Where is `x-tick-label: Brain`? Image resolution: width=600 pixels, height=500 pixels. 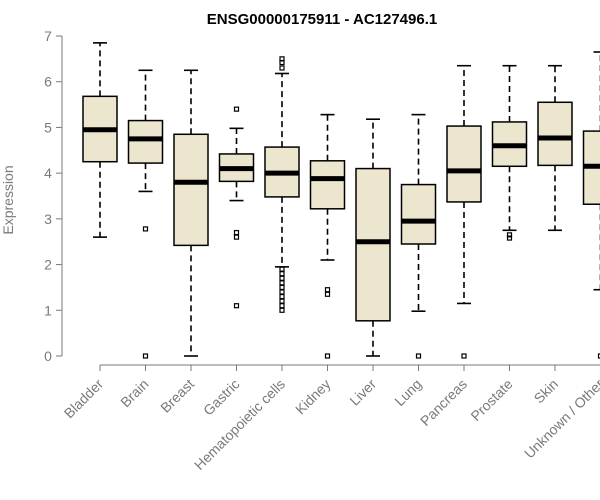 x-tick-label: Brain is located at coordinates (134, 393).